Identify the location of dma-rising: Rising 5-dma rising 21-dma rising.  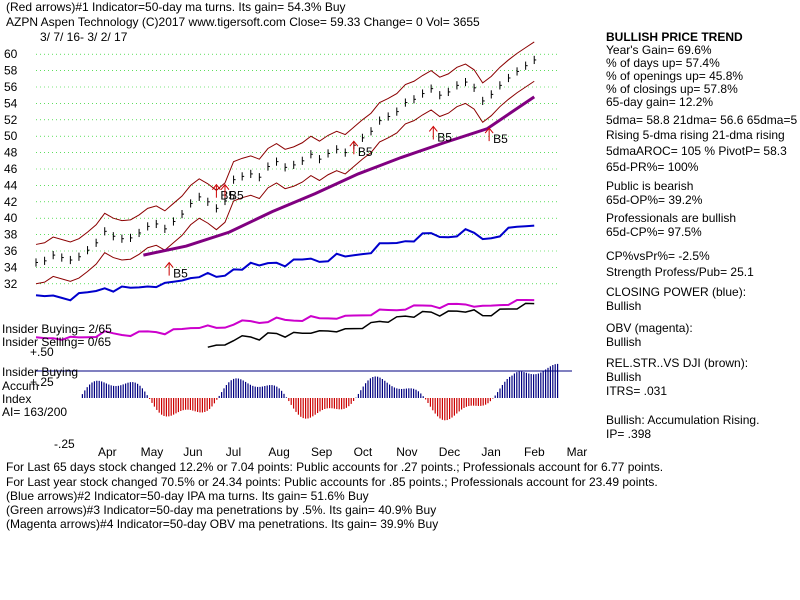
(695, 135).